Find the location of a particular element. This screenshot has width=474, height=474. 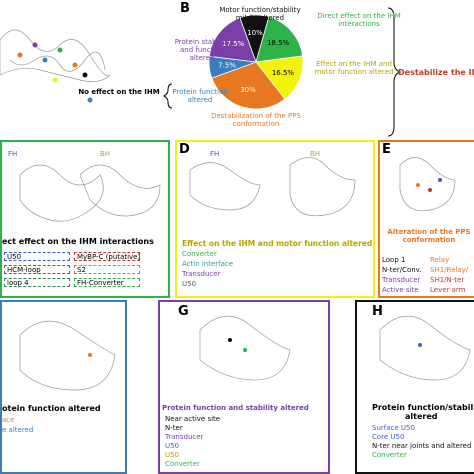

panel-title: ect effect on the IHM interactions is located at coordinates (78, 241).